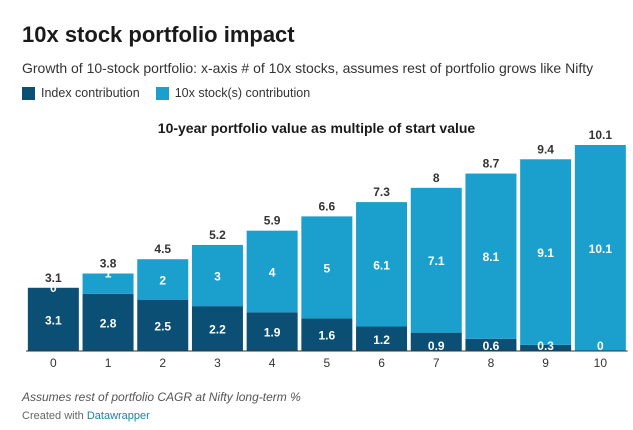 Image resolution: width=633 pixels, height=430 pixels. I want to click on legend-swatch-index, so click(28, 93).